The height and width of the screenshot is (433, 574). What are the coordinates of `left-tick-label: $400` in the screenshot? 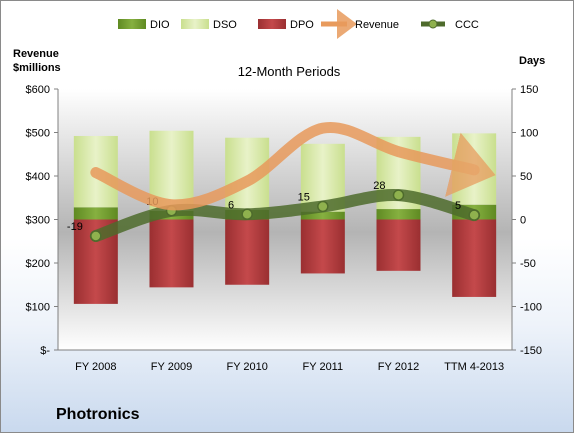 It's located at (38, 177).